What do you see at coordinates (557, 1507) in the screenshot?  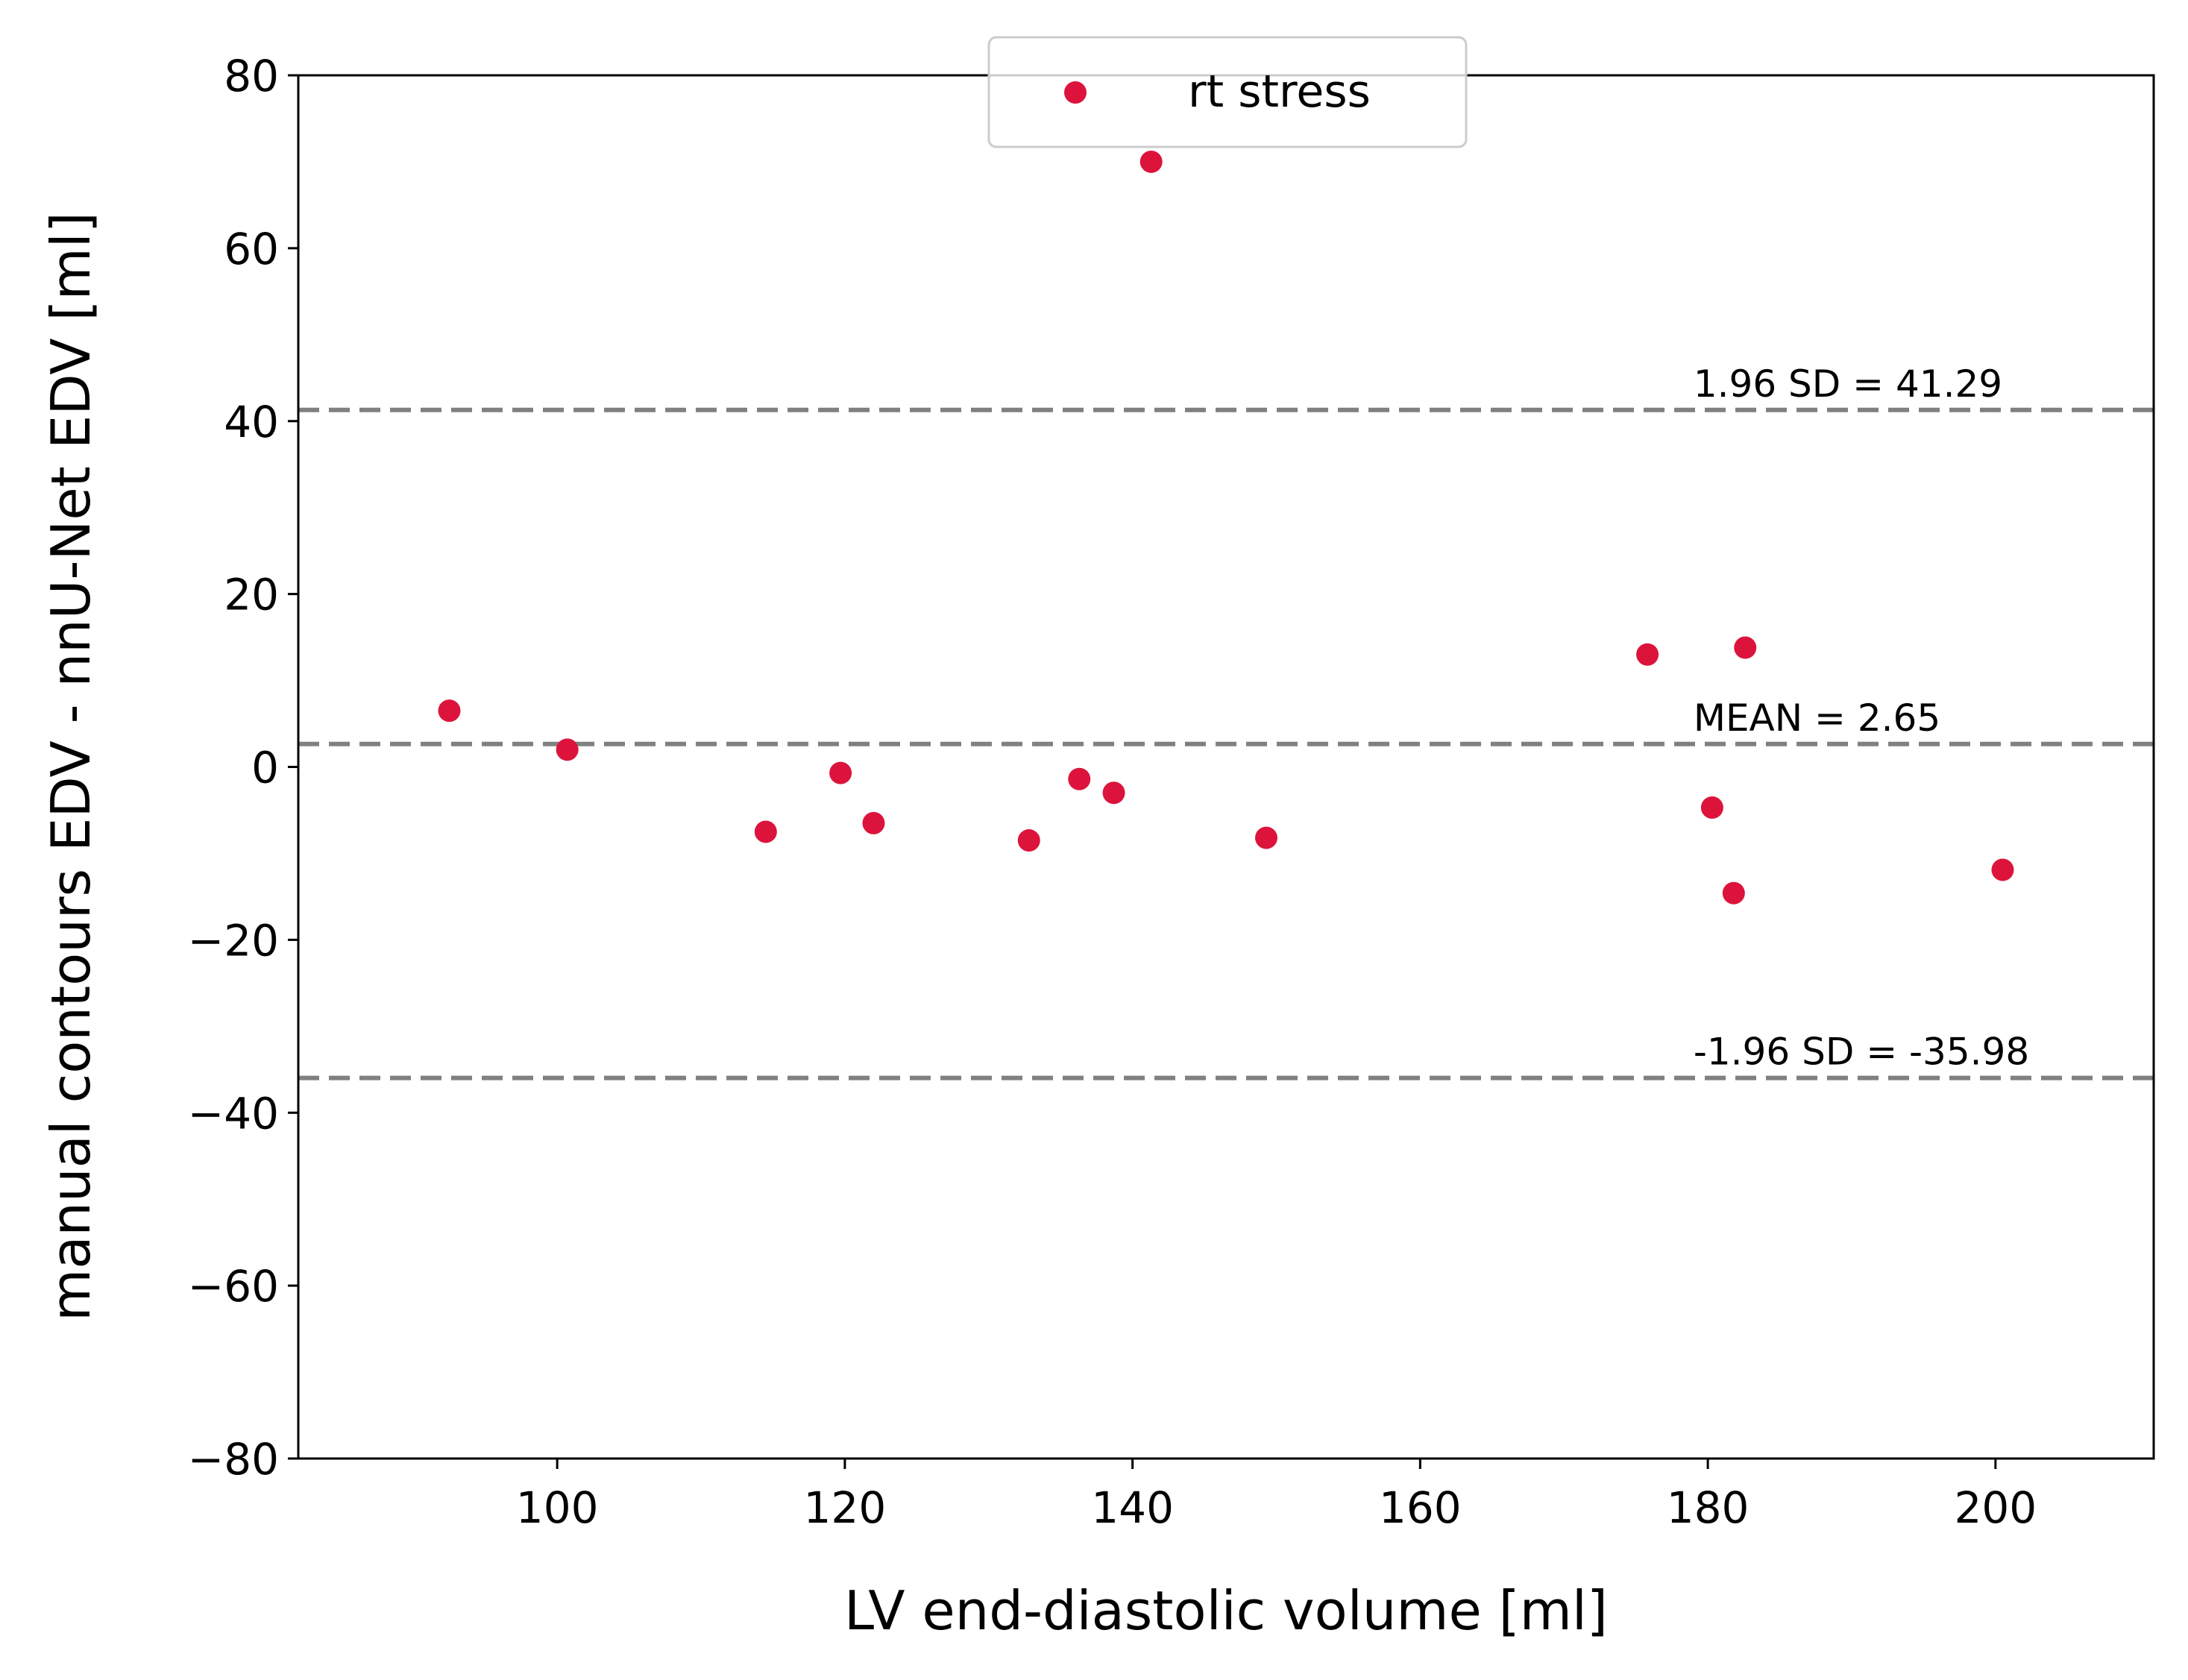 I see `x-tick-label: 100` at bounding box center [557, 1507].